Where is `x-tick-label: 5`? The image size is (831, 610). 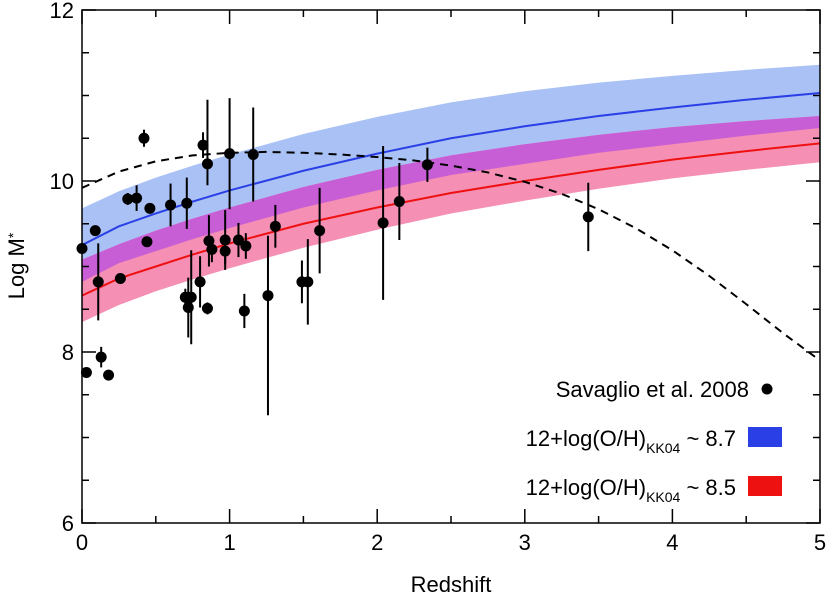
x-tick-label: 5 is located at coordinates (820, 542).